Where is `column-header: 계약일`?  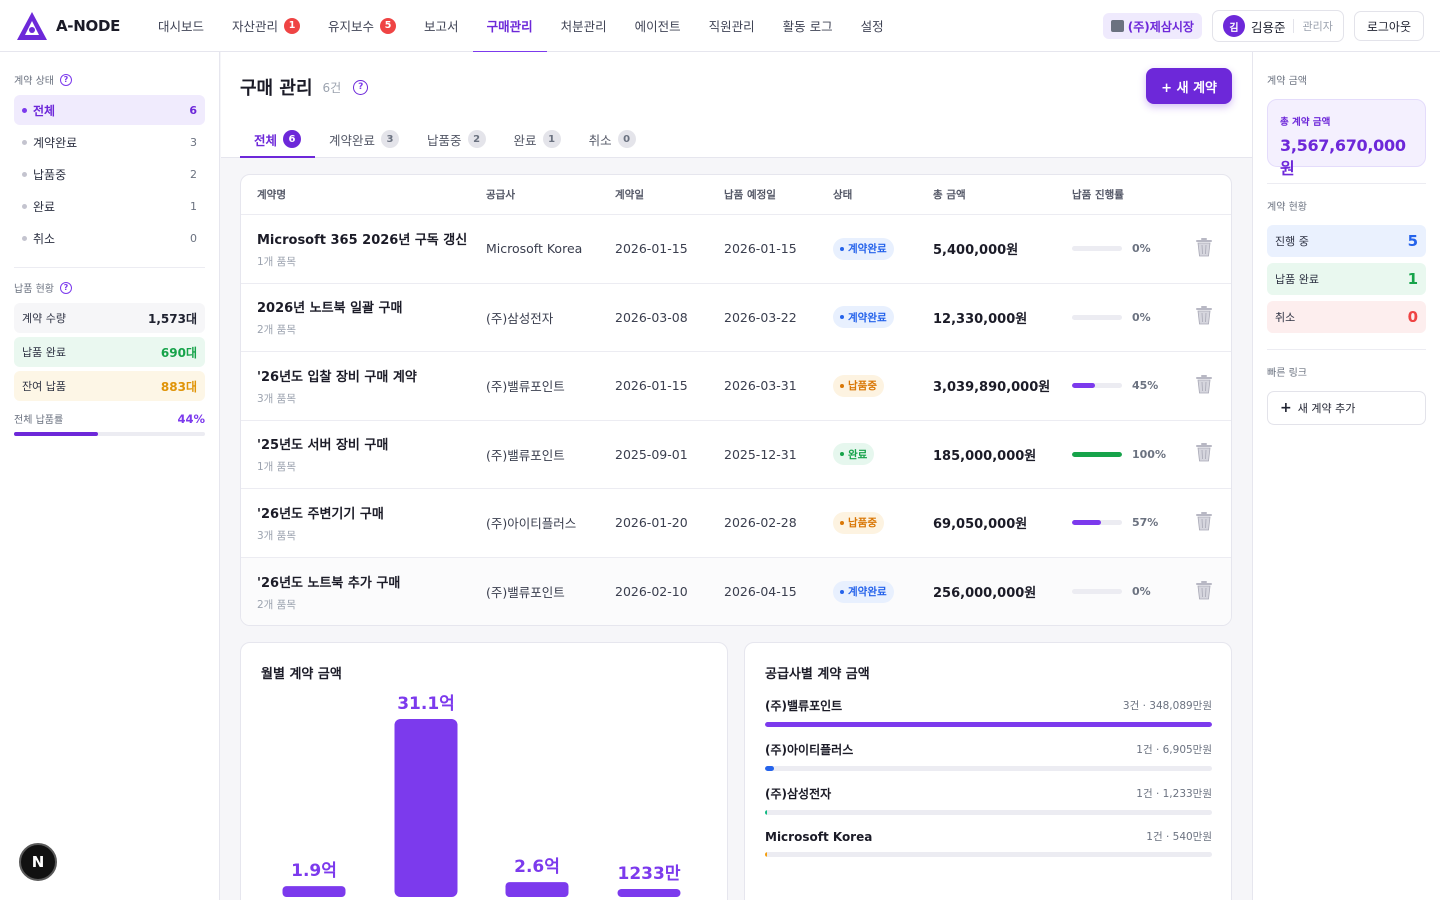
column-header: 계약일 is located at coordinates (629, 195).